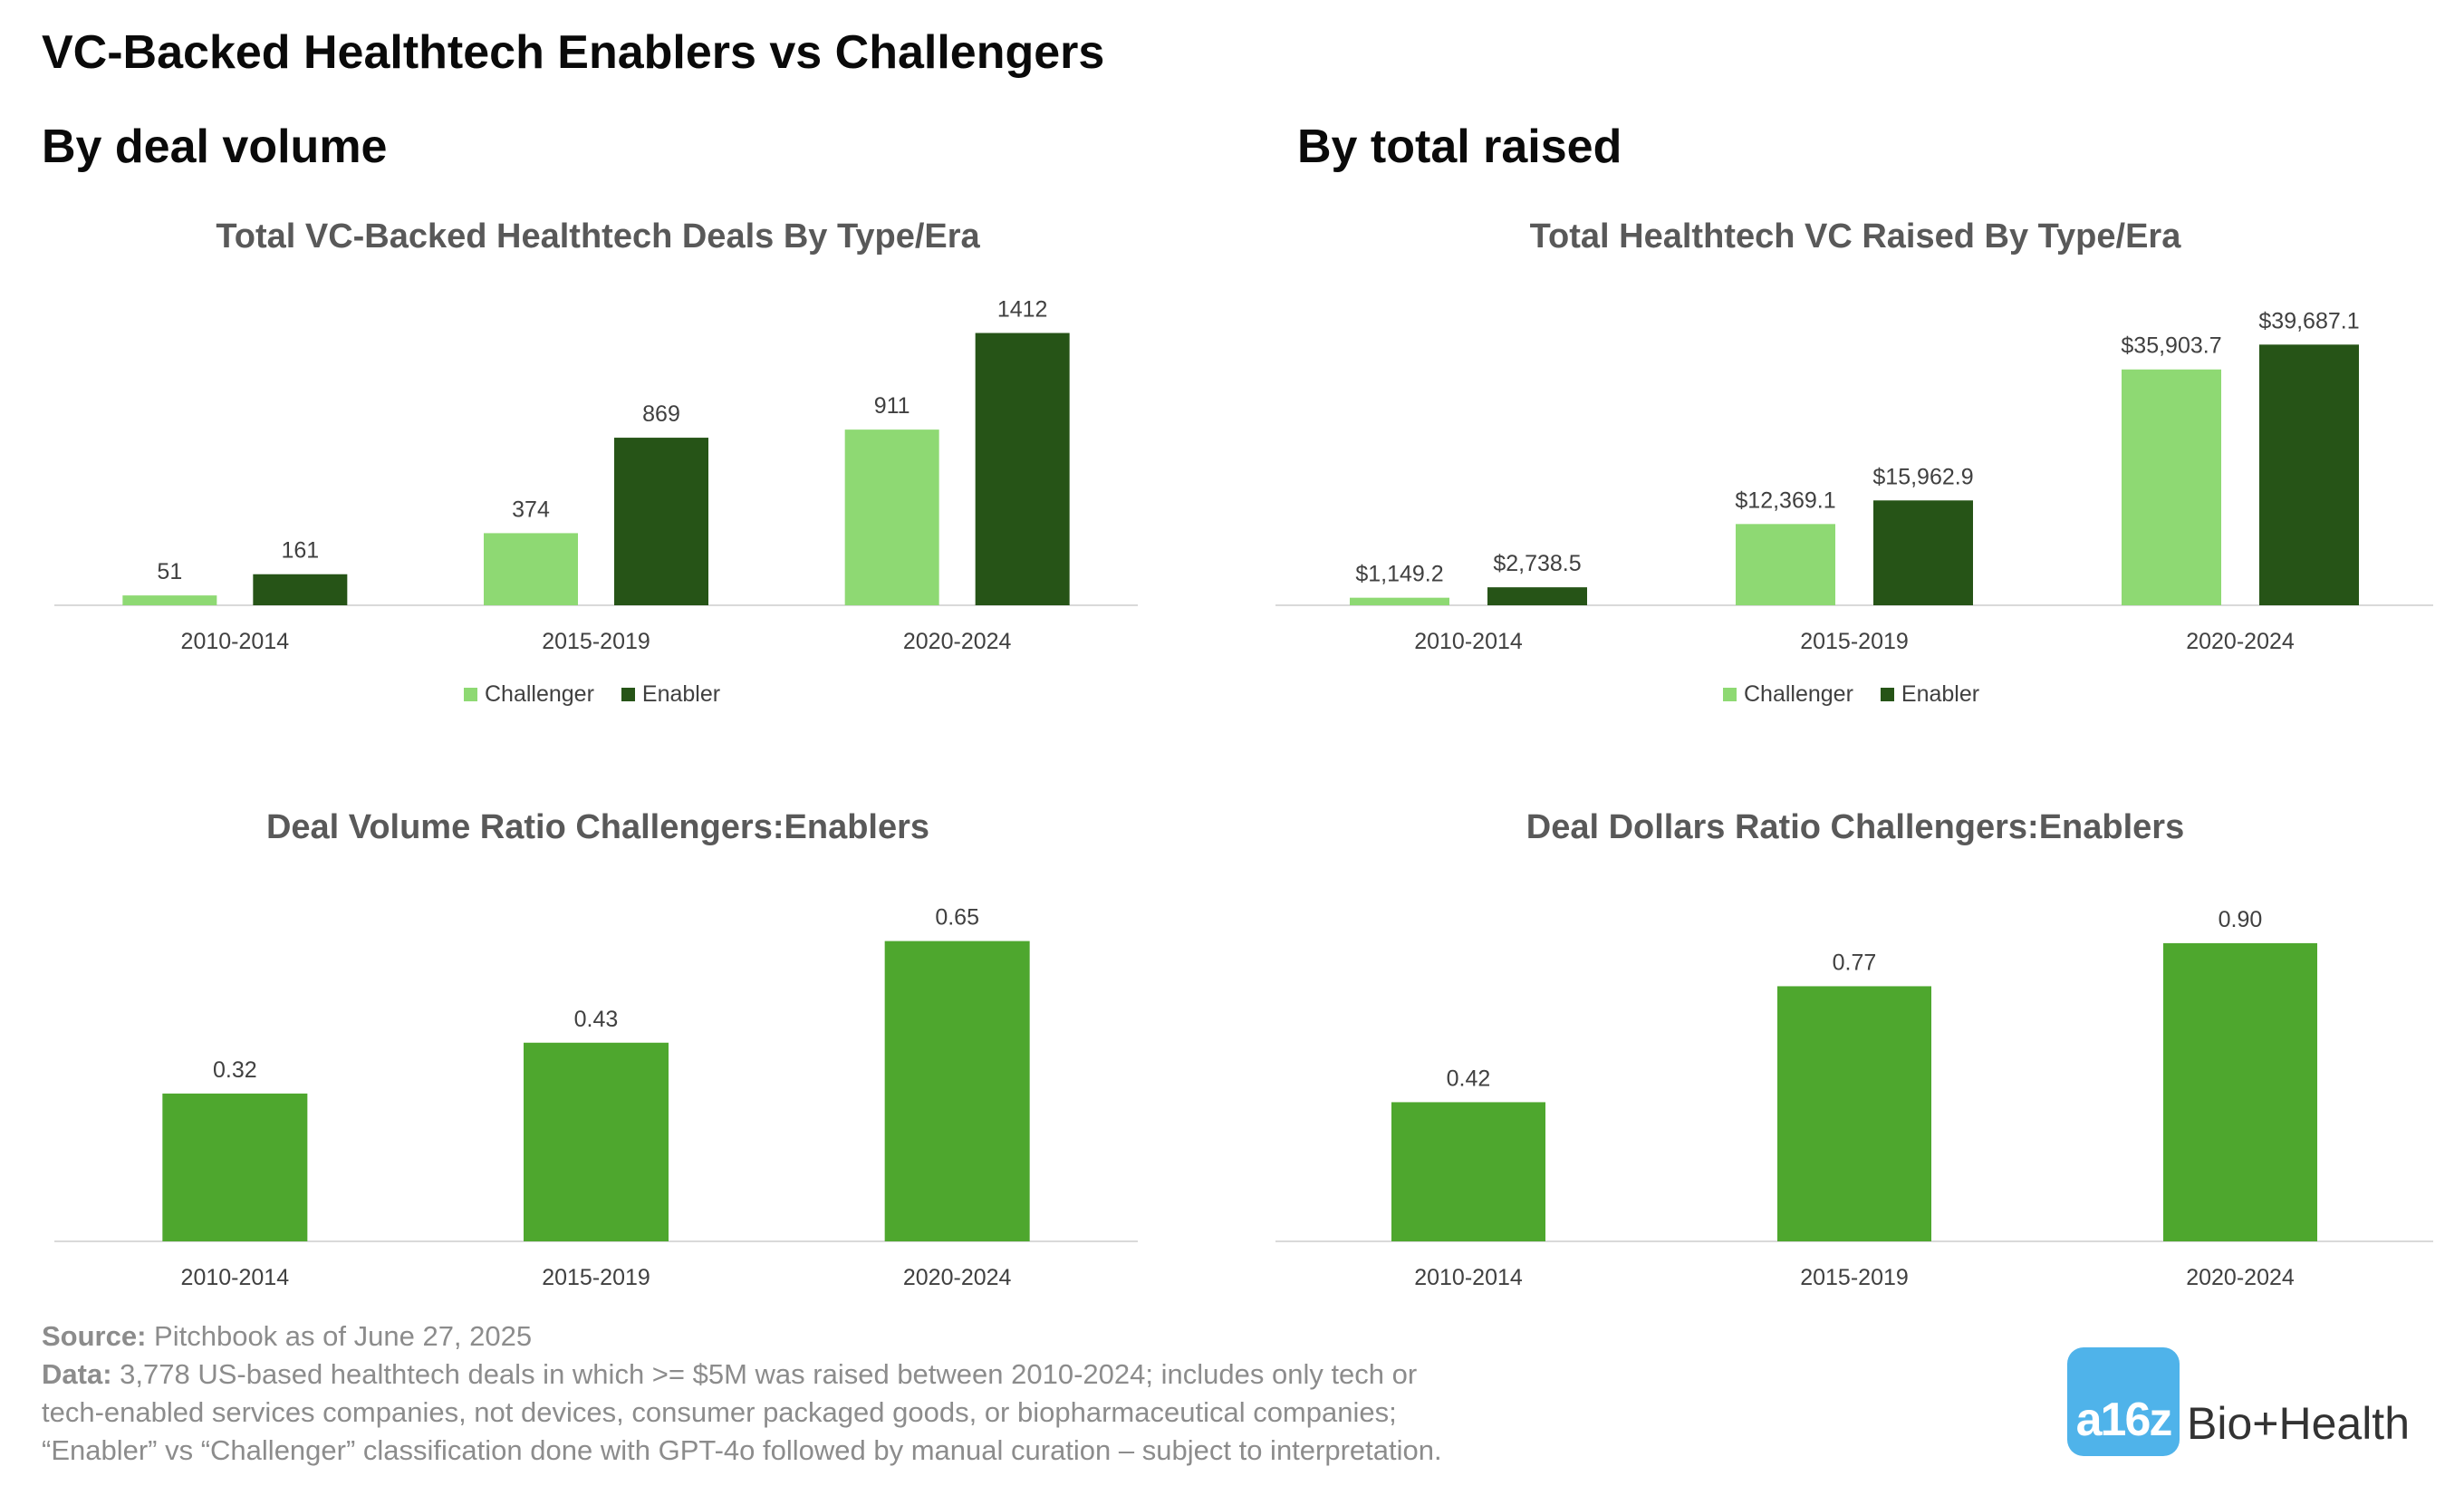  Describe the element at coordinates (235, 1070) in the screenshot. I see `data-label: 0.32` at that location.